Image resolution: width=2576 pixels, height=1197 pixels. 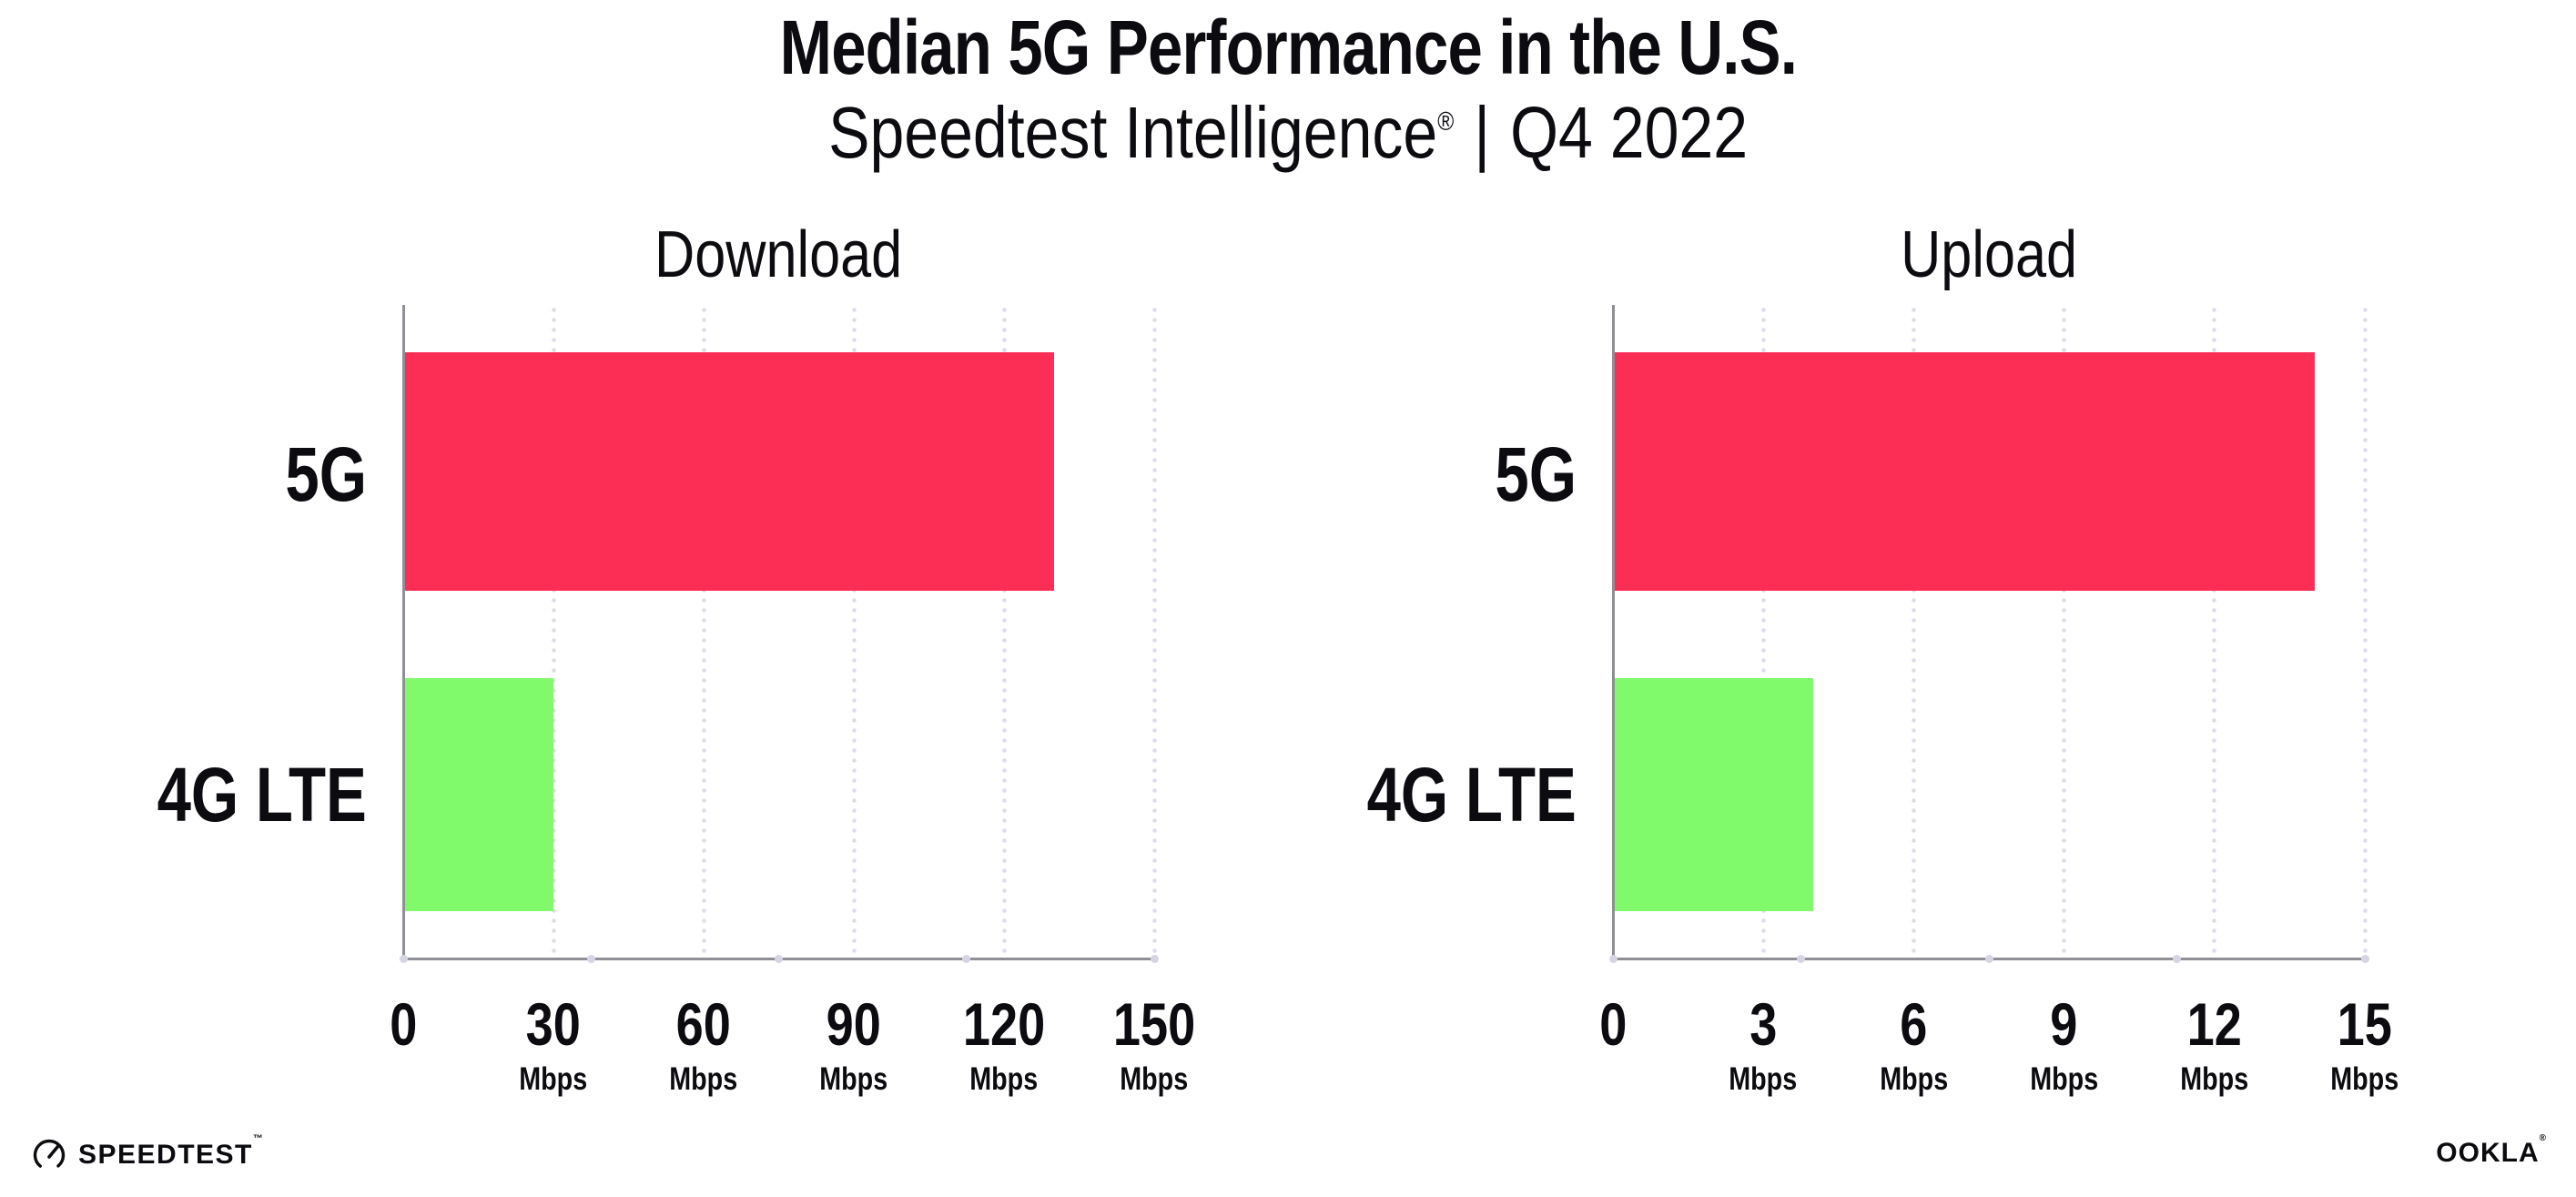 I want to click on x-tick-value-text: 9, so click(x=2064, y=1024).